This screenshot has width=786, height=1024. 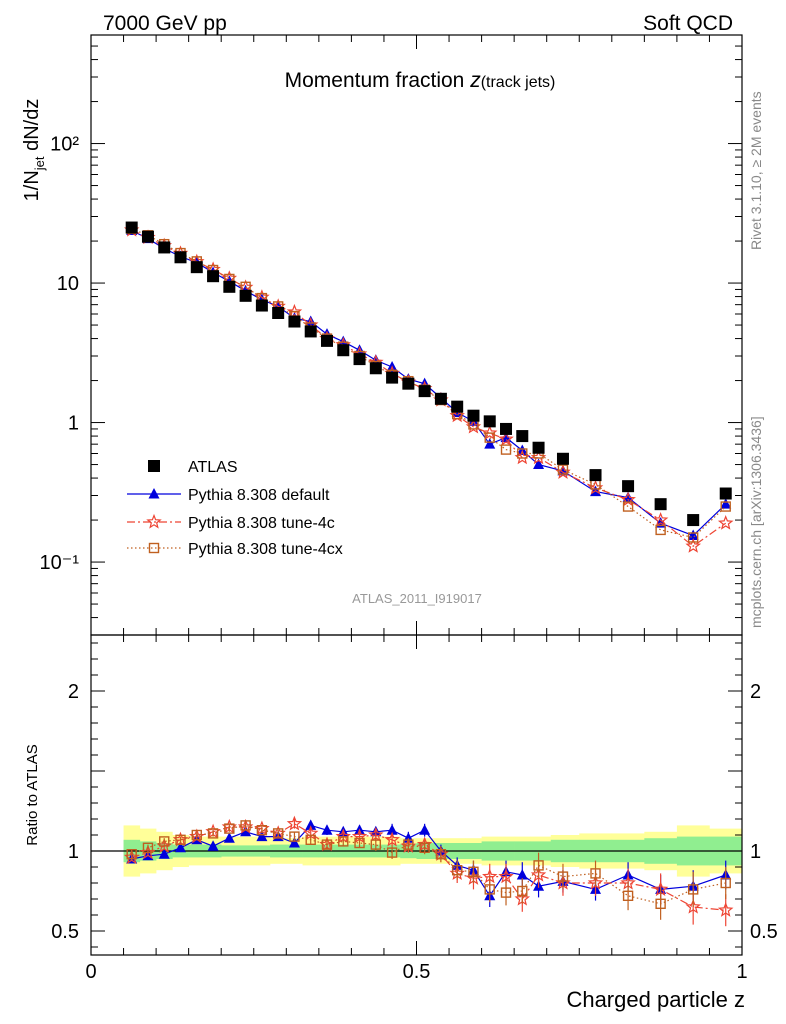 I want to click on y-tick-label: 10², so click(x=64, y=145).